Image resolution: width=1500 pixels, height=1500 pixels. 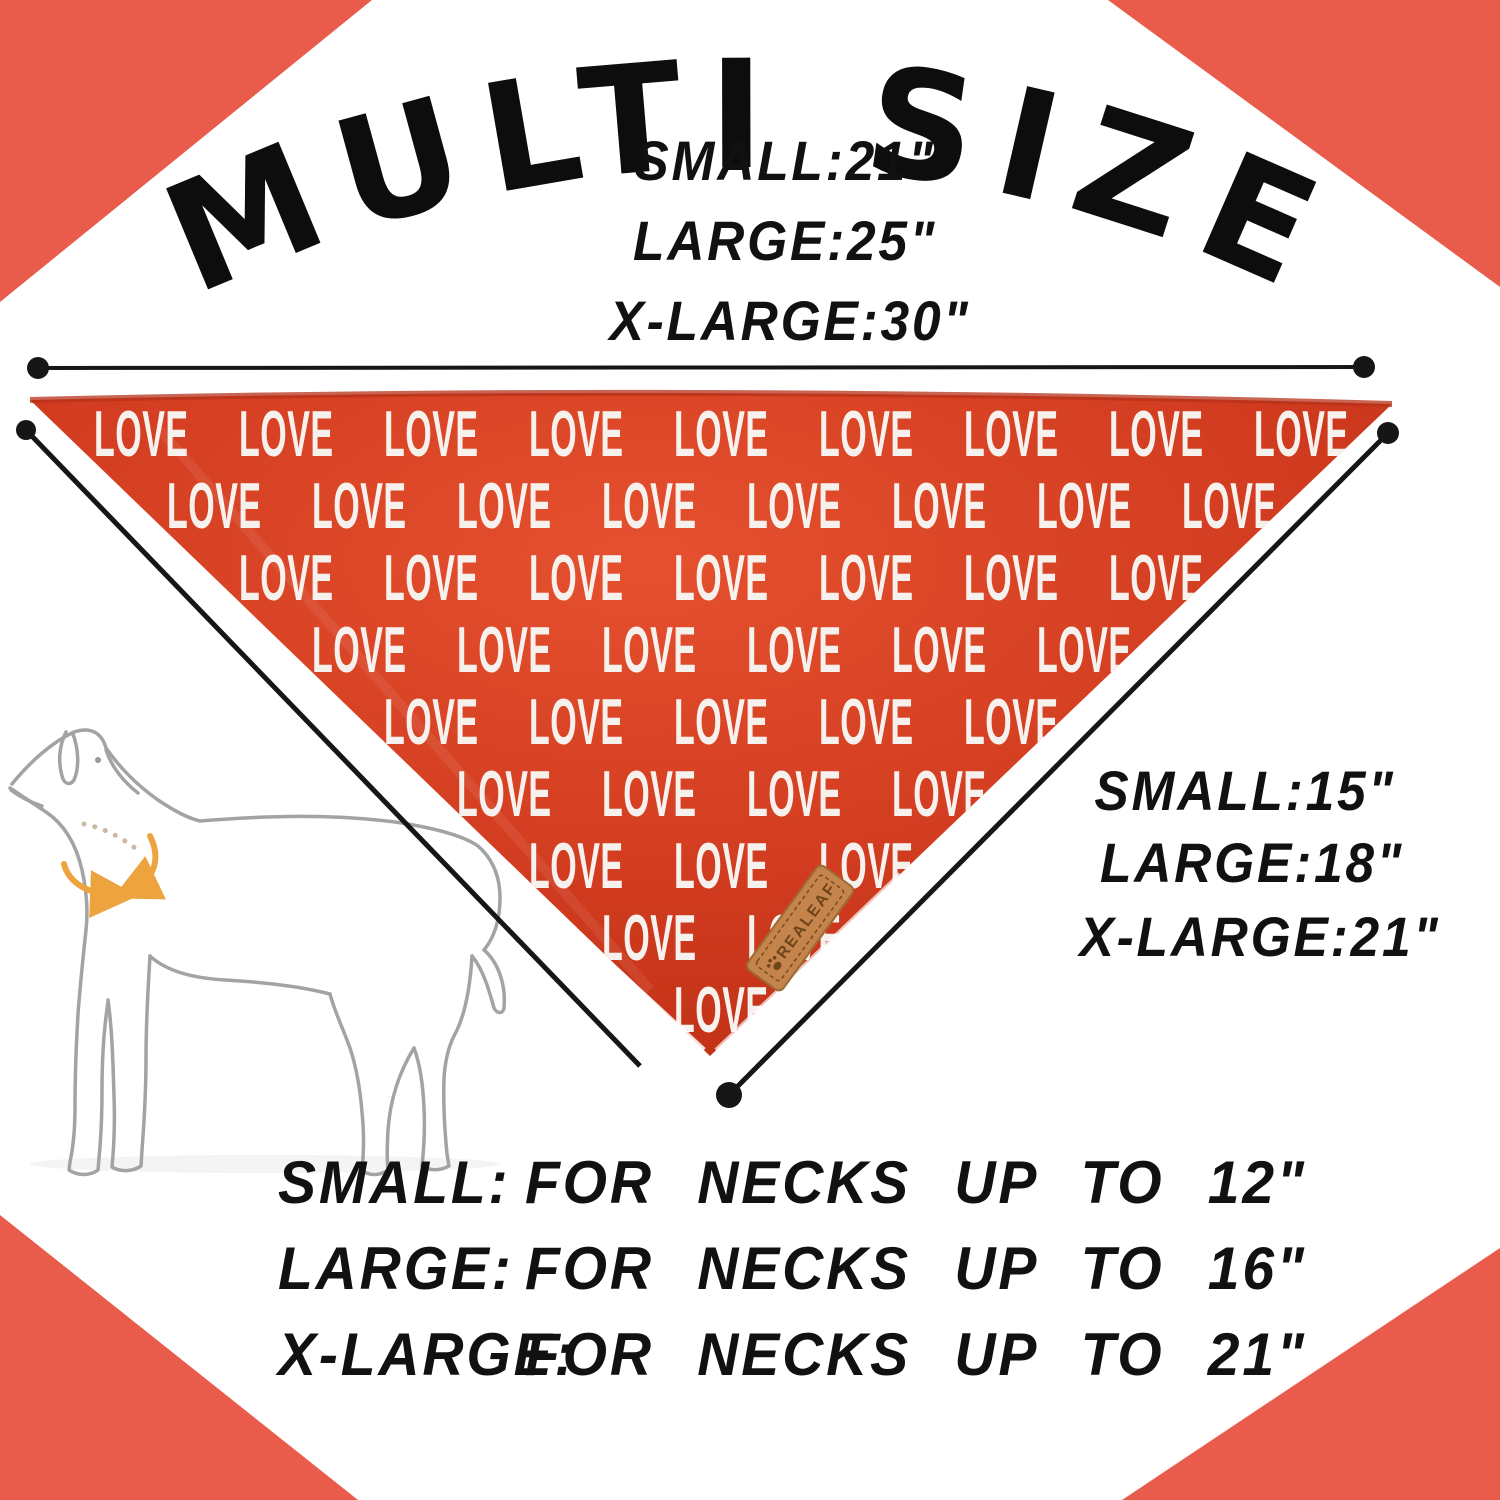 What do you see at coordinates (488, 981) in the screenshot?
I see `dog-tail` at bounding box center [488, 981].